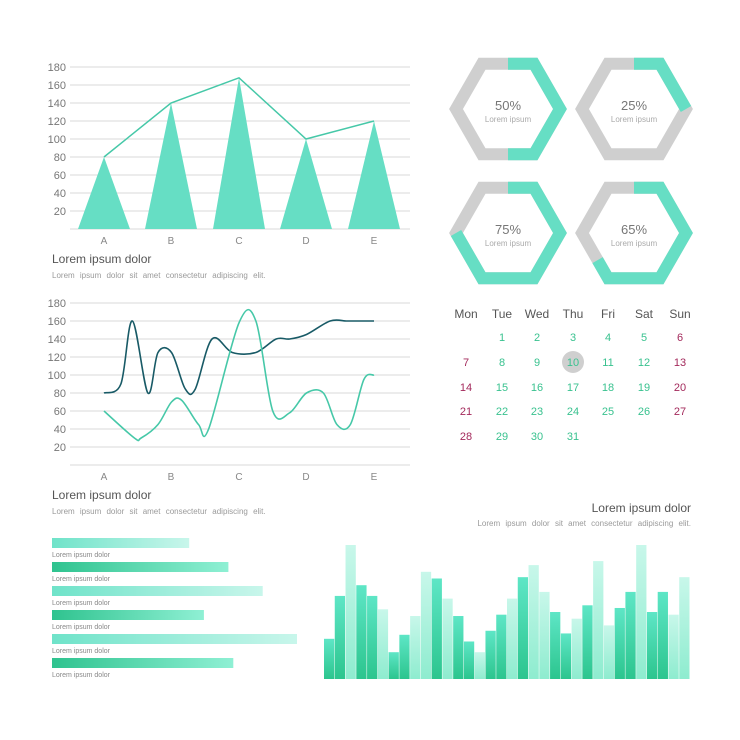 Image resolution: width=740 pixels, height=740 pixels. What do you see at coordinates (644, 412) in the screenshot?
I see `calendar-day: 26` at bounding box center [644, 412].